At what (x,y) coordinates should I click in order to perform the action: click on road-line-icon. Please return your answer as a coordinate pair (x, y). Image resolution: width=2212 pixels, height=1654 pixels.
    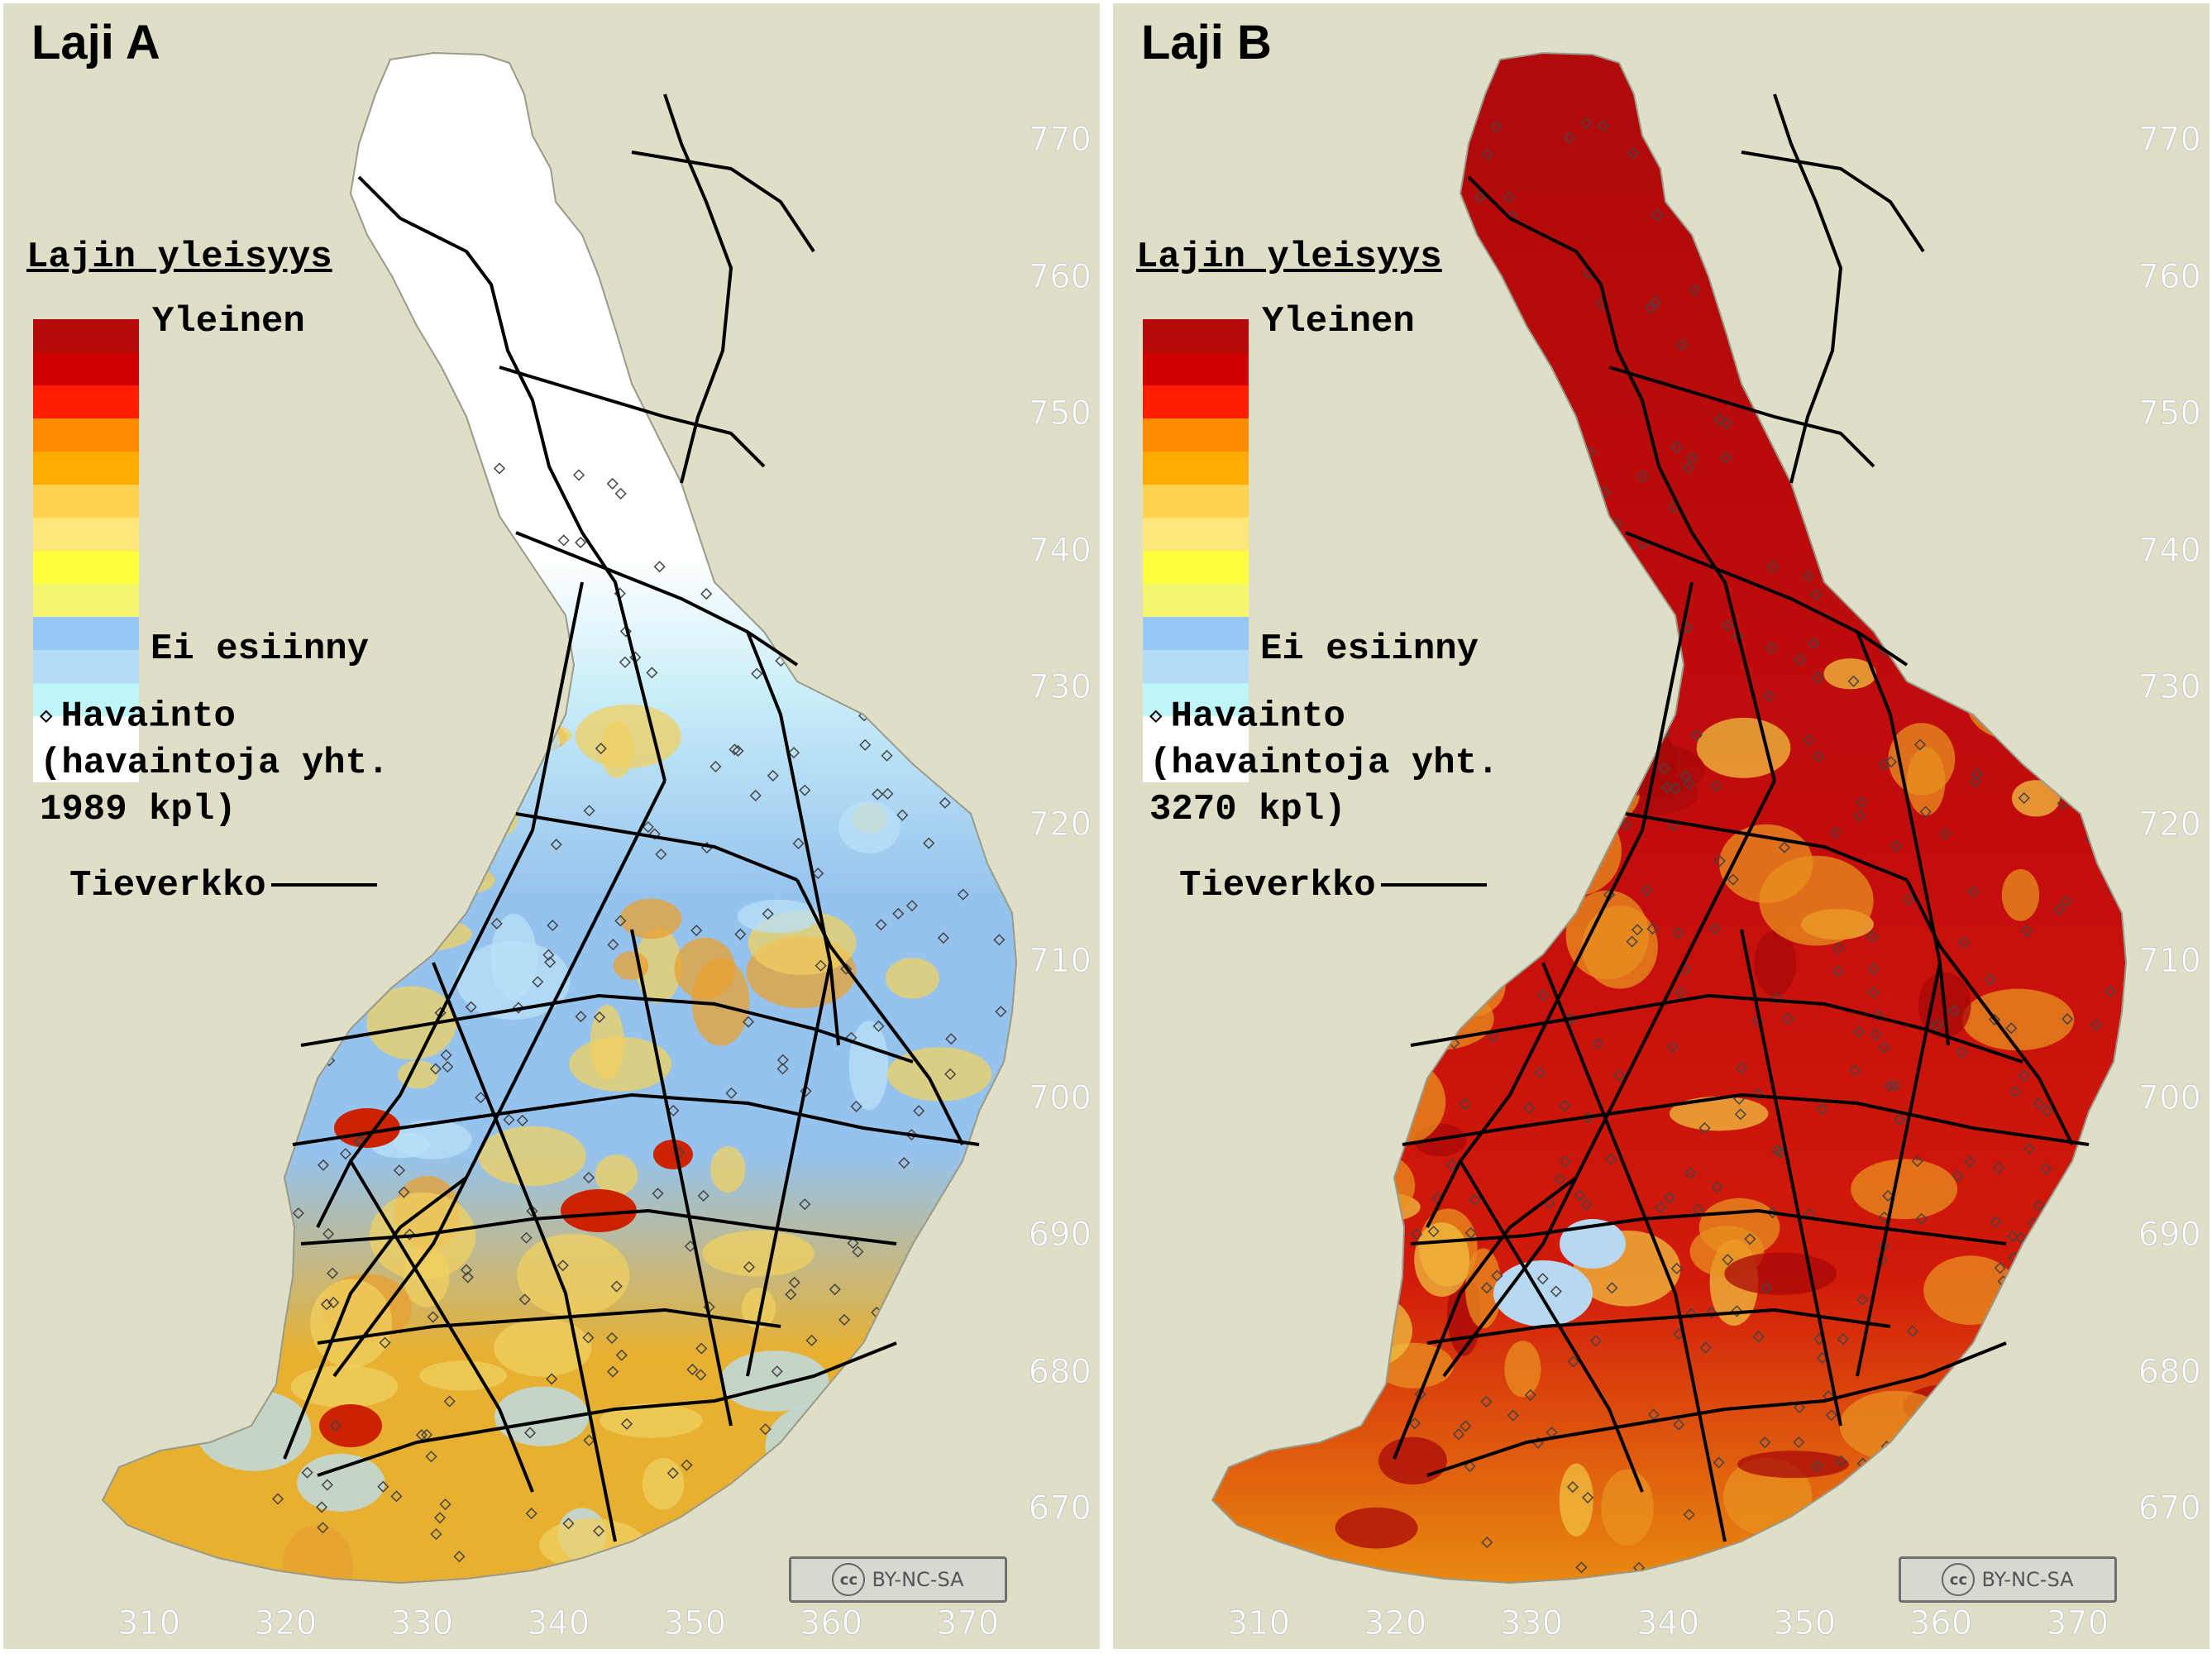
    Looking at the image, I should click on (323, 885).